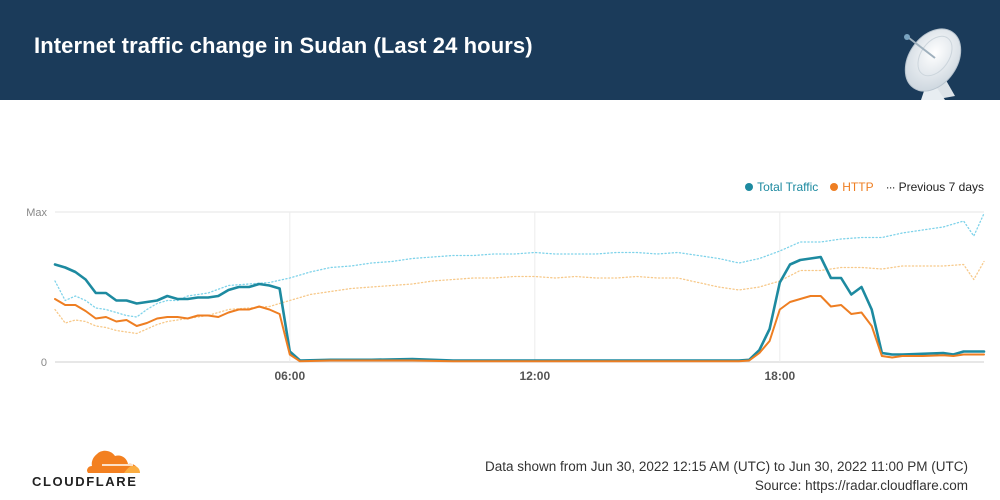  I want to click on y-tick-label: 0, so click(44, 363).